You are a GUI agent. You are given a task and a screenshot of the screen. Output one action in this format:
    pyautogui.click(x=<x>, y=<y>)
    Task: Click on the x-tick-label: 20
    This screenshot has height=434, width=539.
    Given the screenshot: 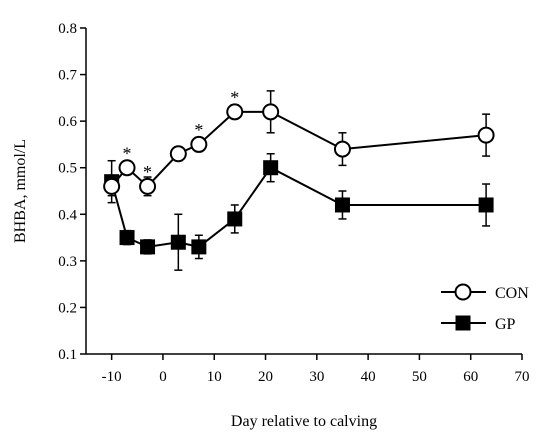 What is the action you would take?
    pyautogui.click(x=265, y=377)
    